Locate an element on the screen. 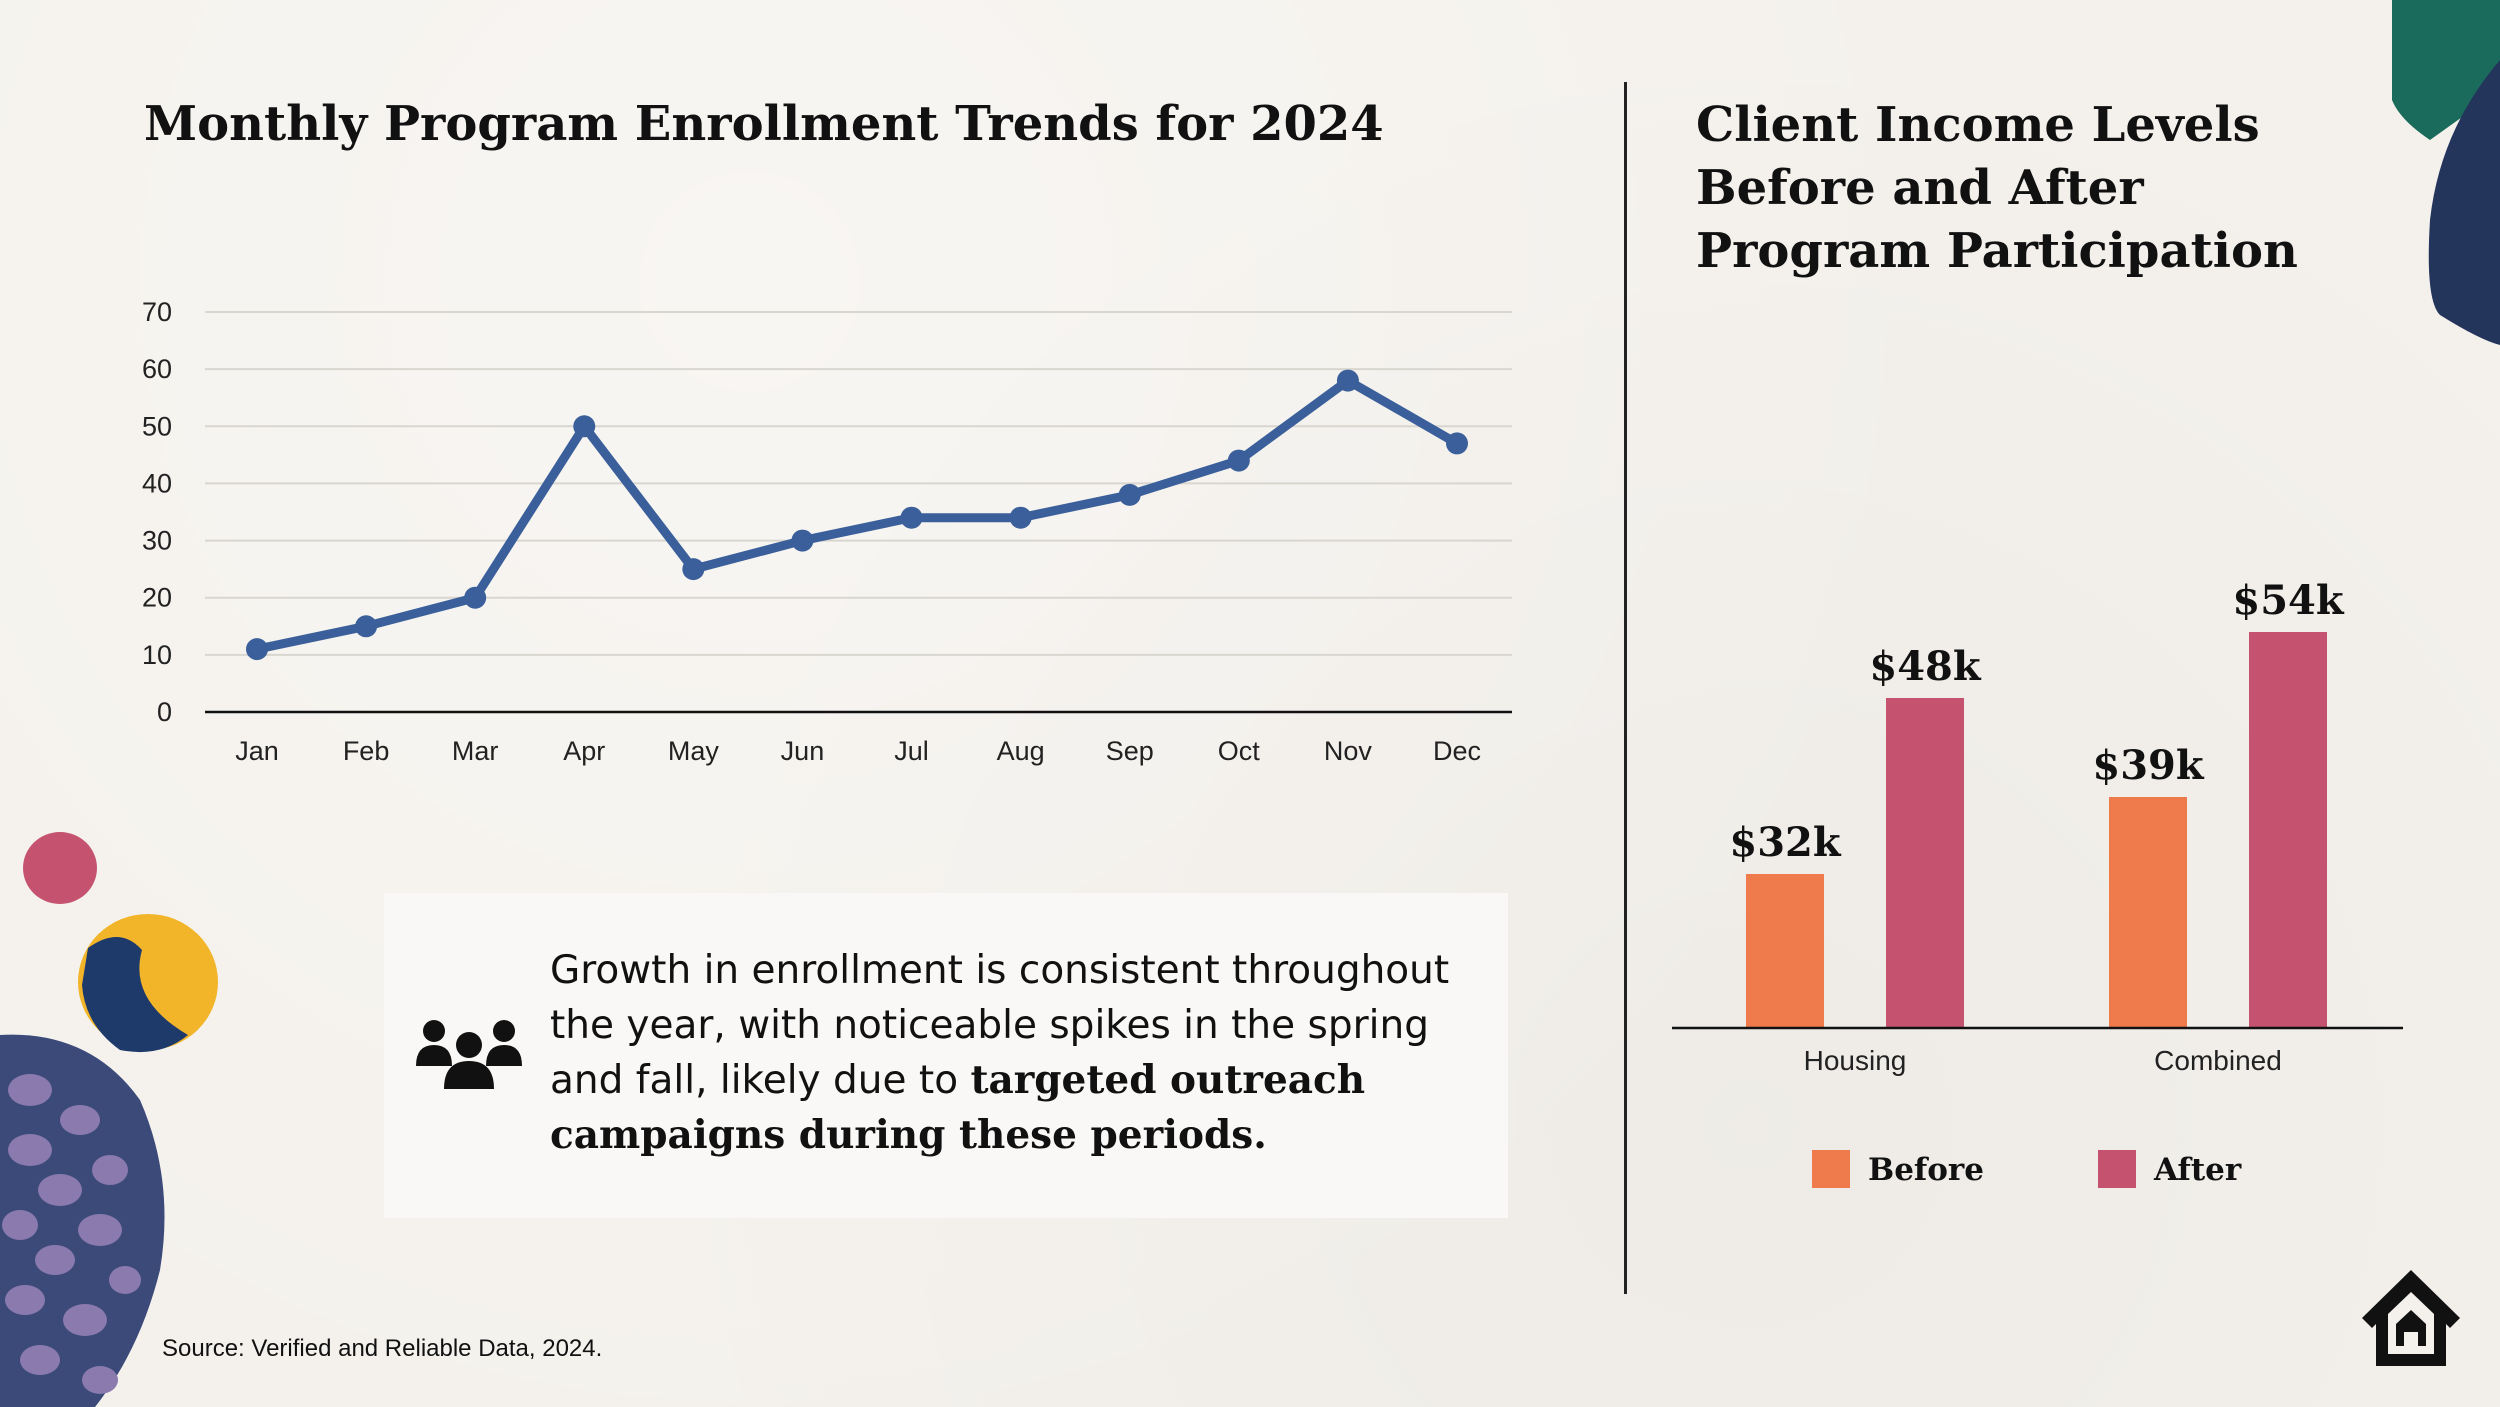 The width and height of the screenshot is (2500, 1407). legend-label: Before is located at coordinates (1926, 1170).